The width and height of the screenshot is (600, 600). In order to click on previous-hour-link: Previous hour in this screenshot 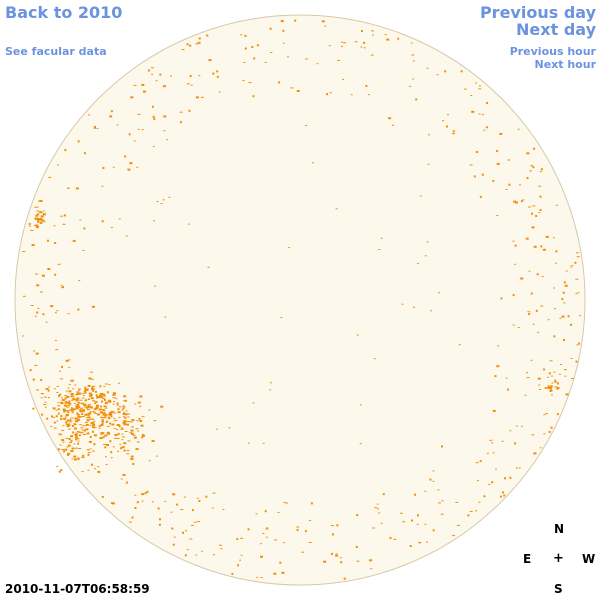, I will do `click(552, 51)`.